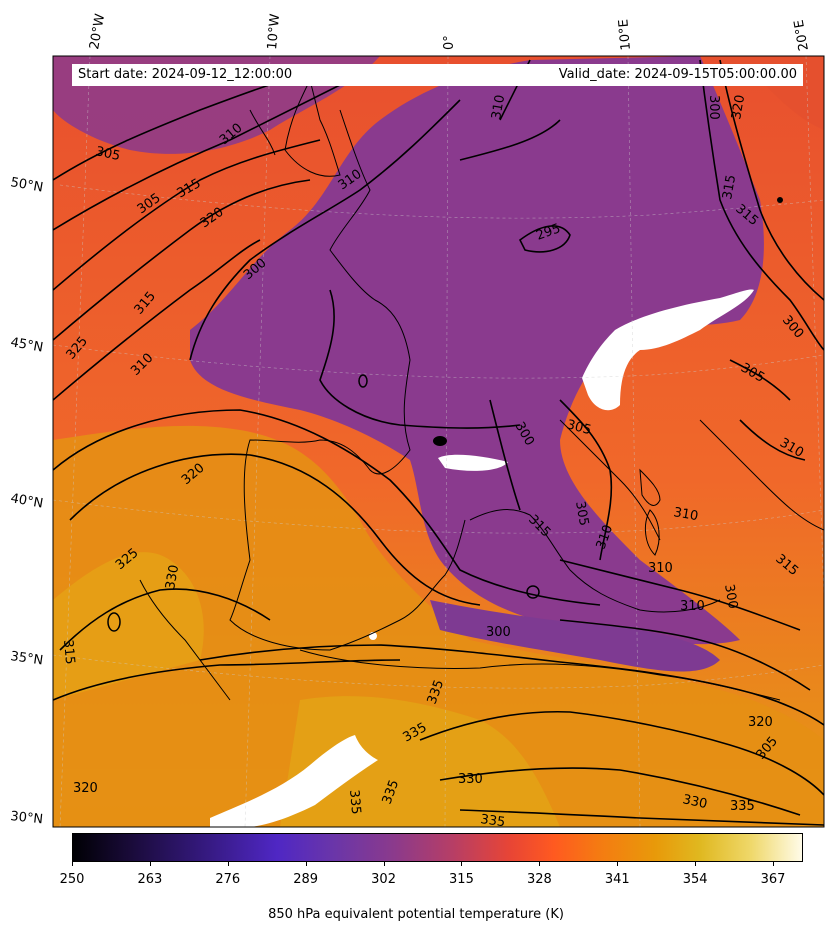  What do you see at coordinates (449, 42) in the screenshot?
I see `lon-label-0: 0°` at bounding box center [449, 42].